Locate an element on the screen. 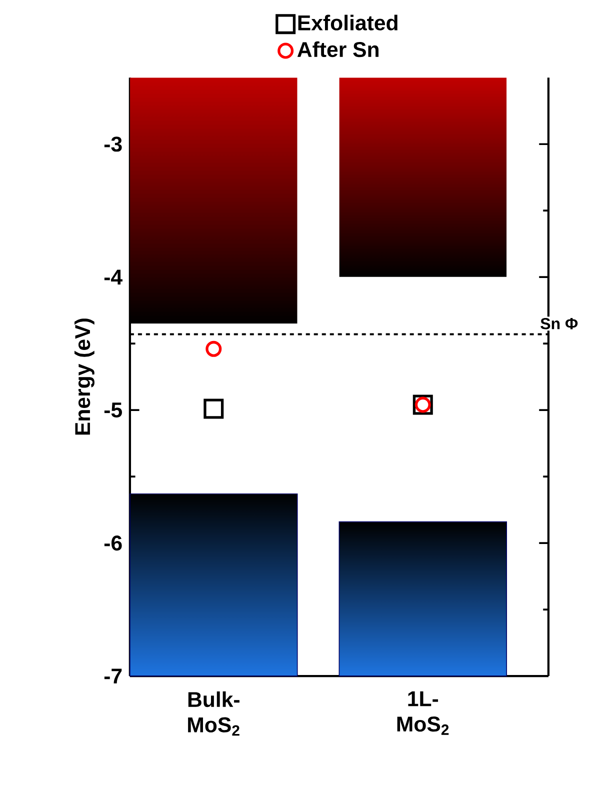 The width and height of the screenshot is (602, 793). y-tick-label: -5 is located at coordinates (113, 410).